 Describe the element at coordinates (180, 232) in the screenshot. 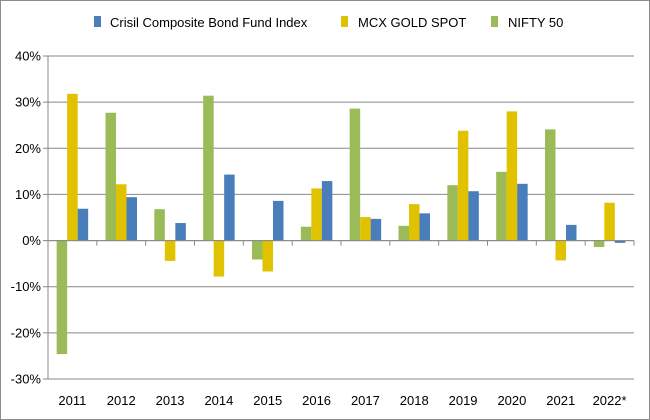

I see `bar-crisil-composite-bond-fund-index-2013` at that location.